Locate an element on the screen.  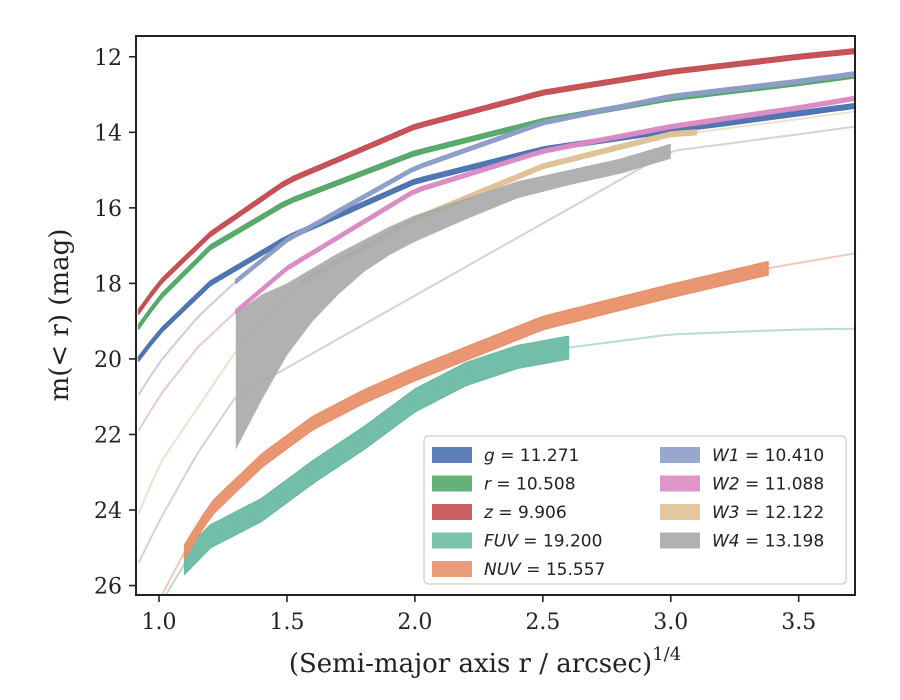
y-tick-label: 18 is located at coordinates (108, 284).